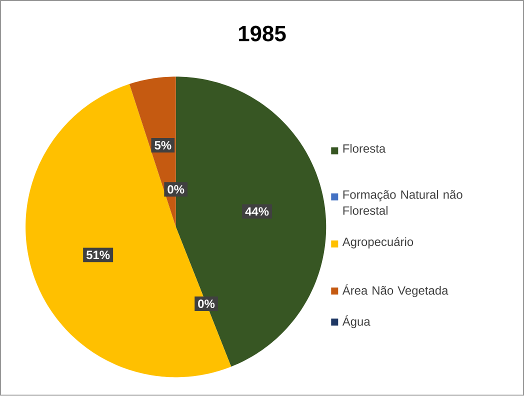 The height and width of the screenshot is (396, 524). I want to click on chart-title: 1985, so click(262, 34).